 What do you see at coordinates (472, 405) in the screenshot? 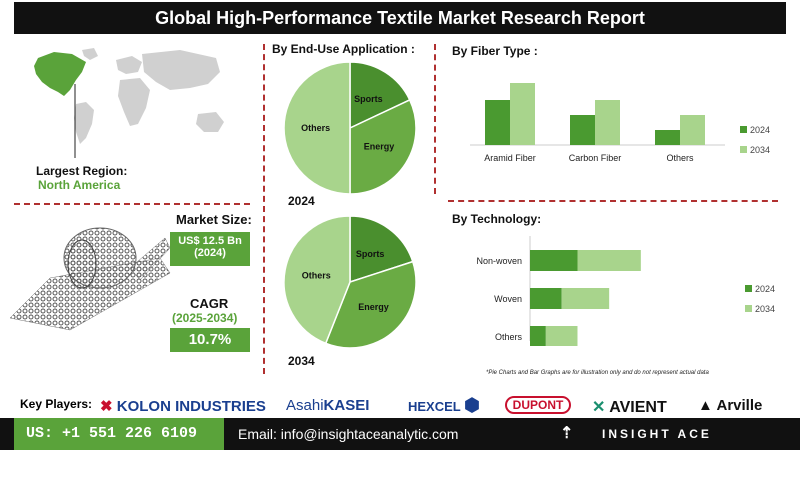
I see `hexcel-hexagon-icon: ⬢` at bounding box center [472, 405].